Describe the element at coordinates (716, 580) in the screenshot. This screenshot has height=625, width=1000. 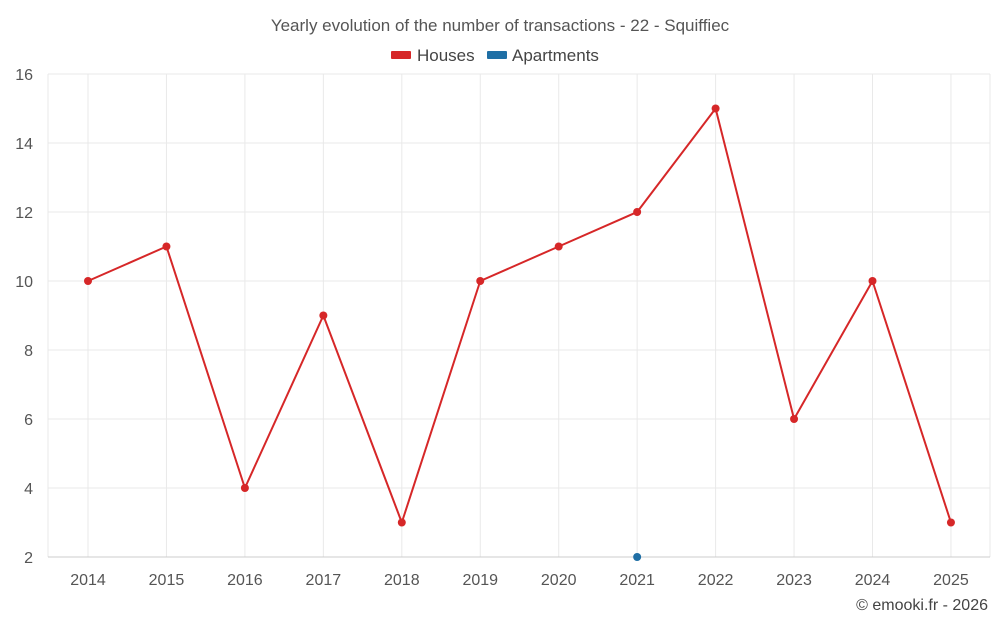
I see `x-tick-label: 2022` at that location.